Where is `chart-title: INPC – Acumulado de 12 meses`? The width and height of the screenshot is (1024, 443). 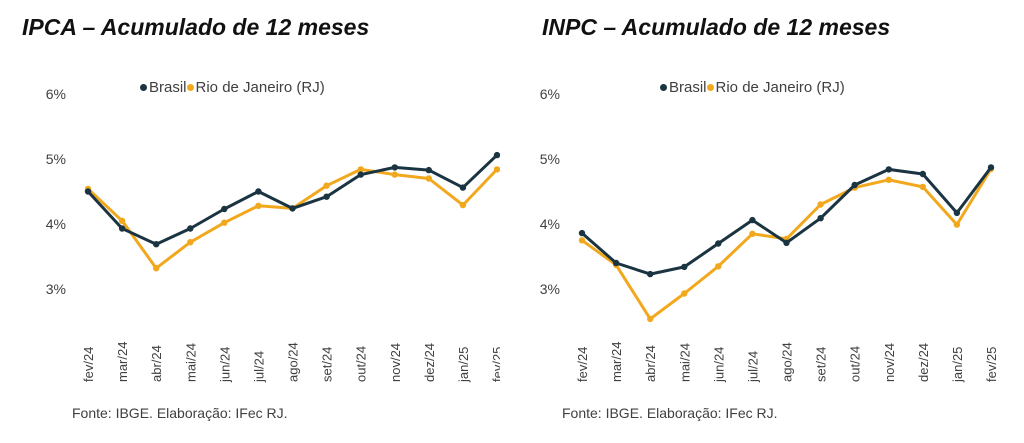
chart-title: INPC – Acumulado de 12 meses is located at coordinates (716, 27).